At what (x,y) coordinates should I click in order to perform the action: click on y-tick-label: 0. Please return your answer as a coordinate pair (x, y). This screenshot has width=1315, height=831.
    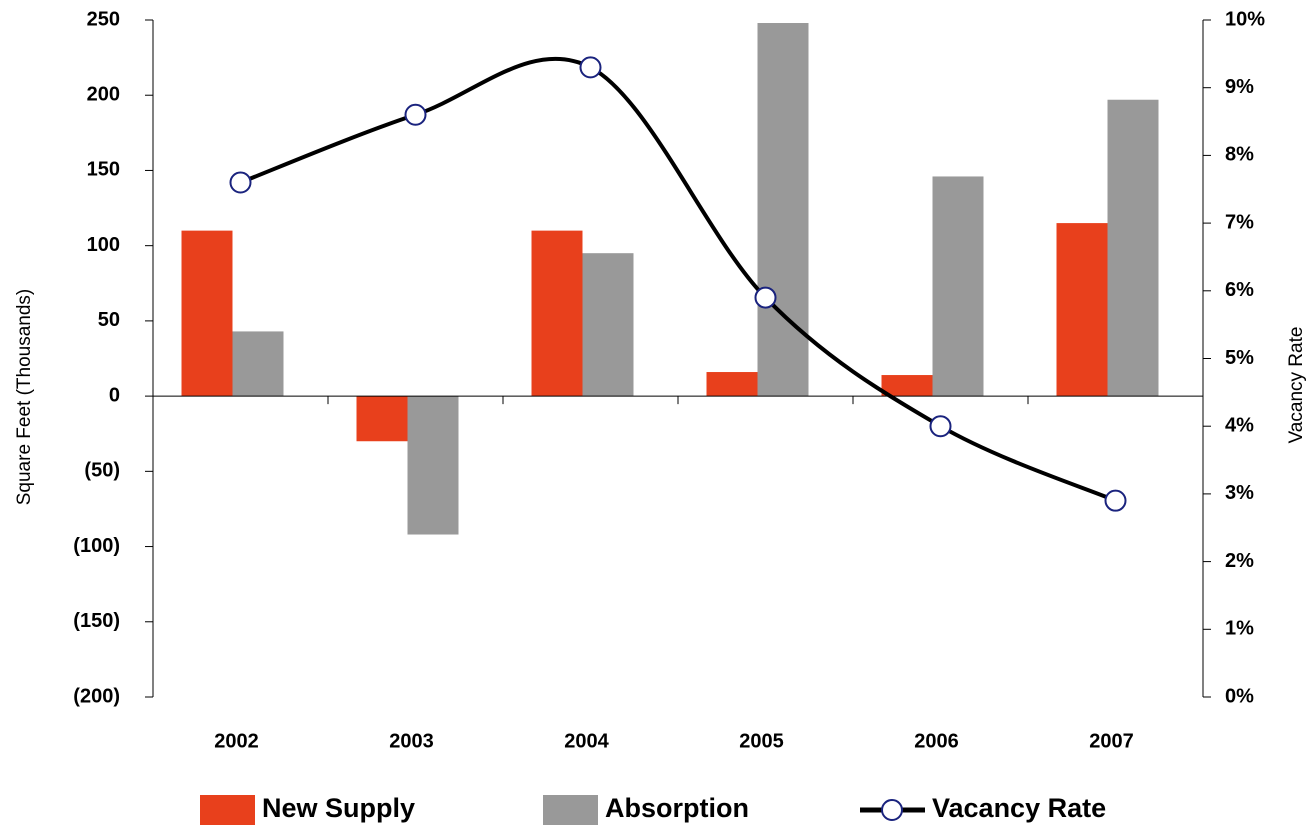
    Looking at the image, I should click on (114, 395).